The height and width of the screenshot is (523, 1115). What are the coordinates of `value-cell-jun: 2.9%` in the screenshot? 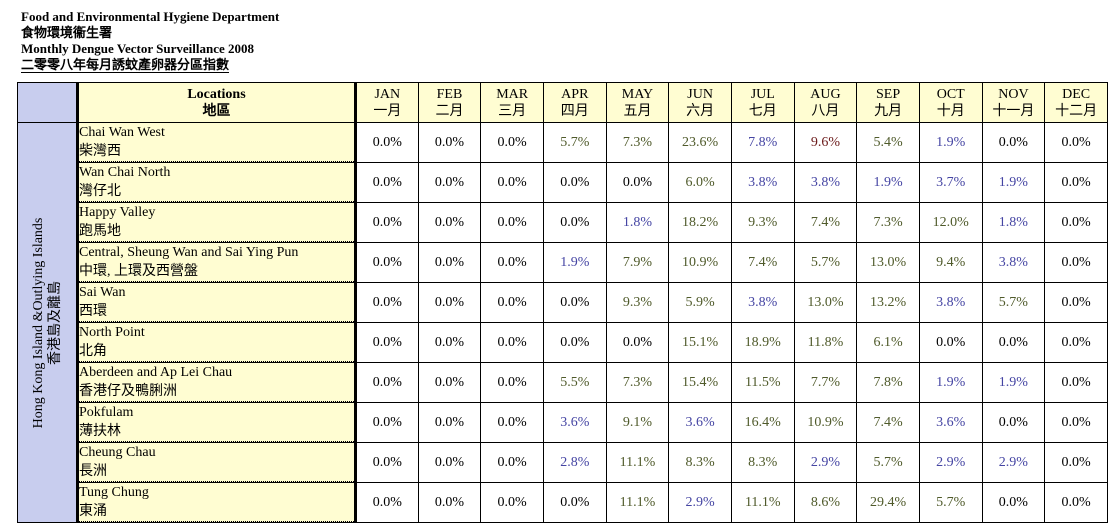 It's located at (700, 502).